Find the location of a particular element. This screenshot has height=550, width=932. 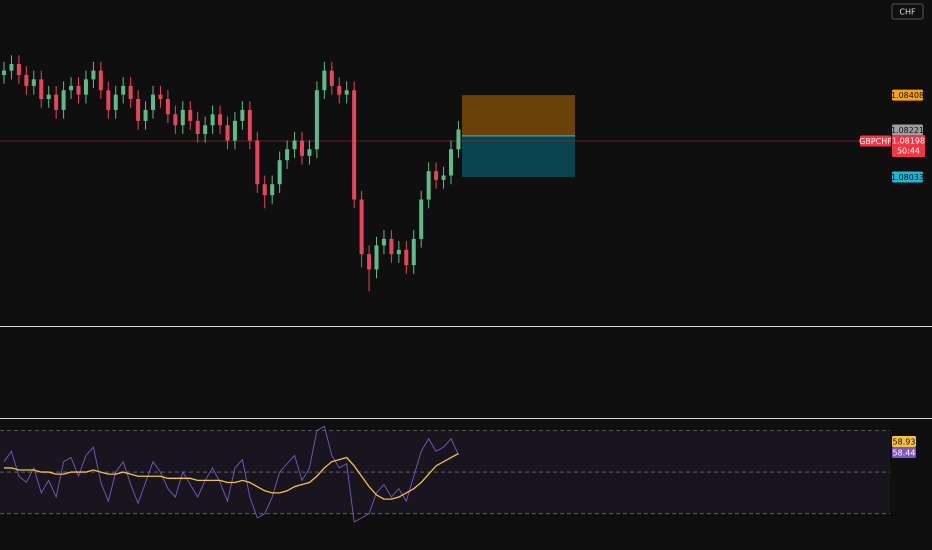

rsi-value-label: 58.44 is located at coordinates (904, 453).